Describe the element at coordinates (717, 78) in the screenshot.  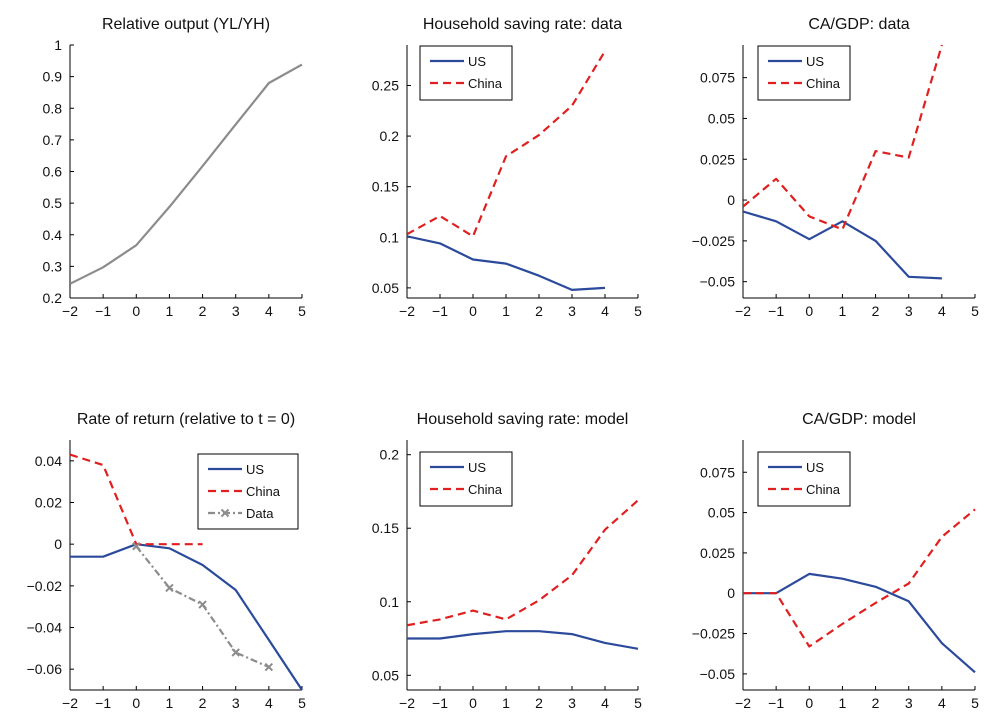
I see `y-tick-label: 0.075` at that location.